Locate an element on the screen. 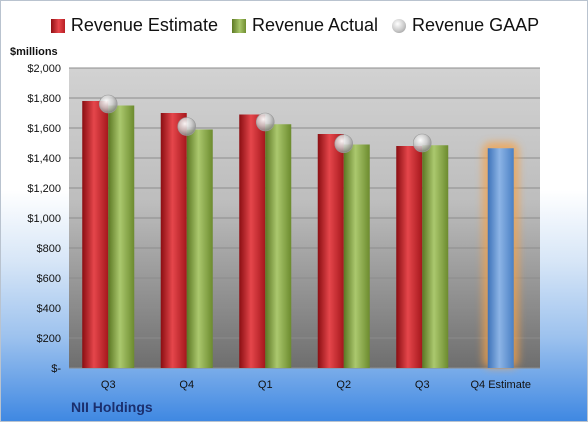  y-tick-label: $600 is located at coordinates (49, 279).